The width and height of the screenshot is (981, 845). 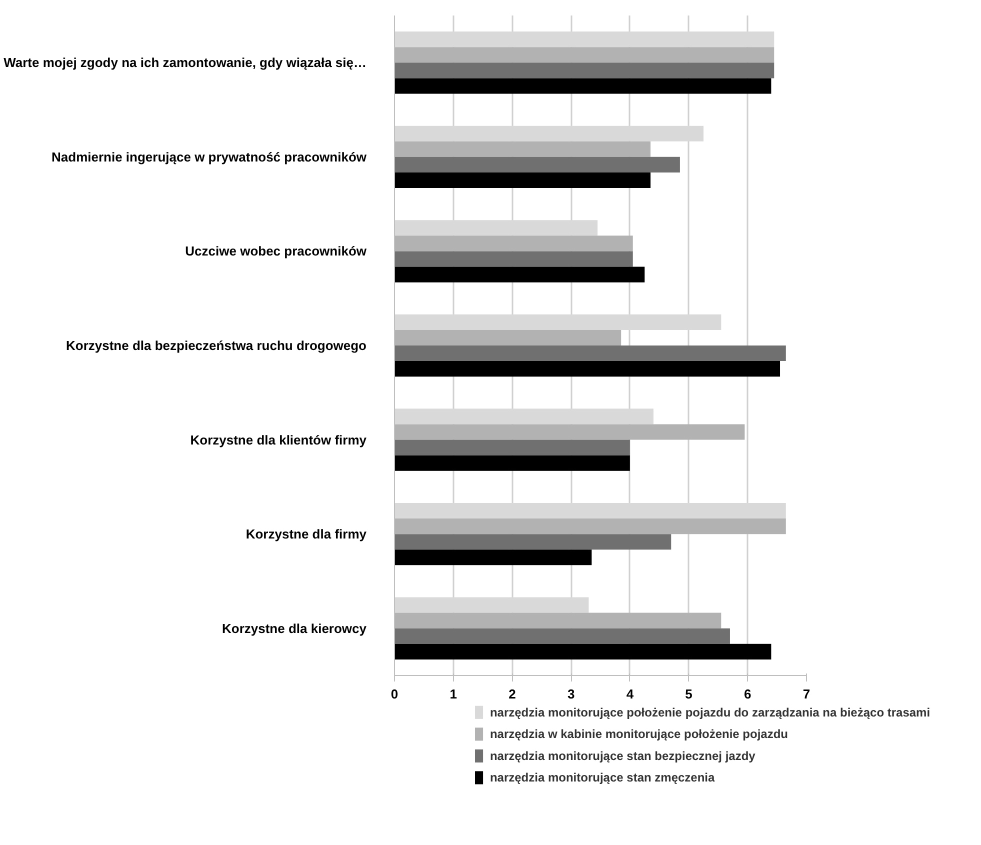 What do you see at coordinates (639, 734) in the screenshot?
I see `legend-label: narzędzia w kabinie monitorujące położenie pojazdu` at bounding box center [639, 734].